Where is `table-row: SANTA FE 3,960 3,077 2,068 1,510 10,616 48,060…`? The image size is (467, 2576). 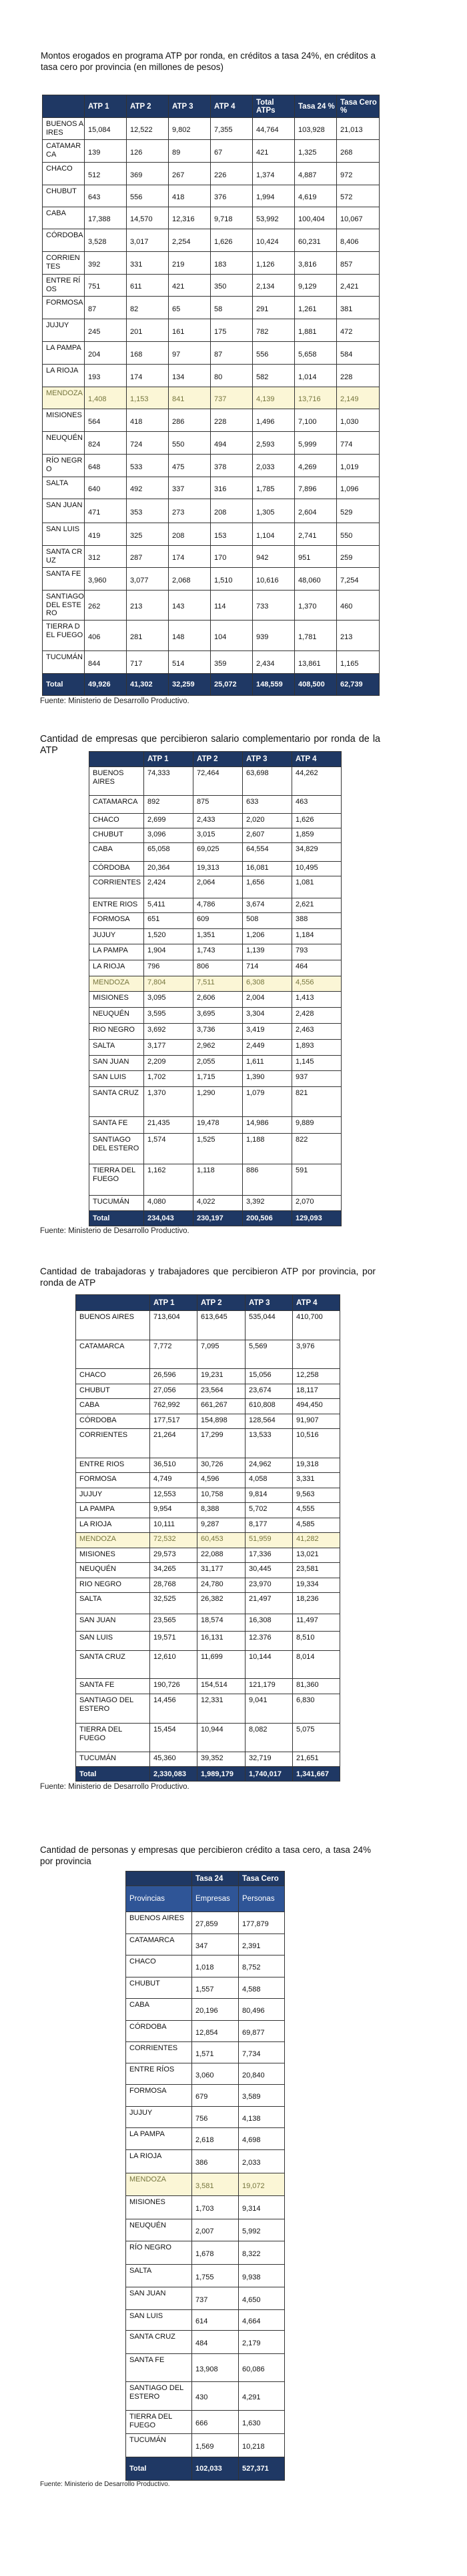
table-row: SANTA FE 3,960 3,077 2,068 1,510 10,616 48,060… is located at coordinates (211, 579).